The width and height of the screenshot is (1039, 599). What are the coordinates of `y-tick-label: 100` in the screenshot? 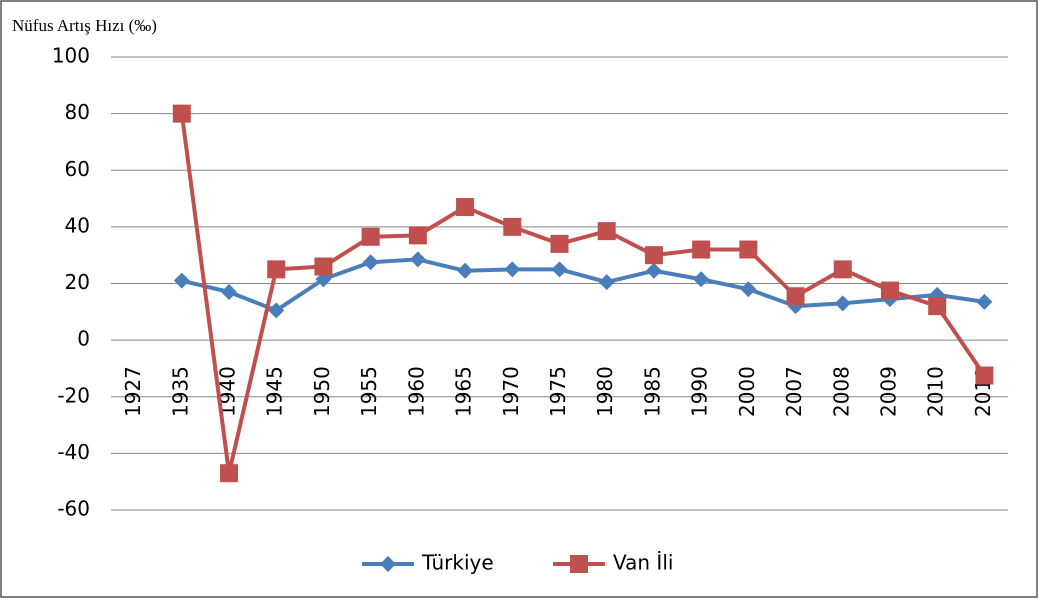 It's located at (71, 56).